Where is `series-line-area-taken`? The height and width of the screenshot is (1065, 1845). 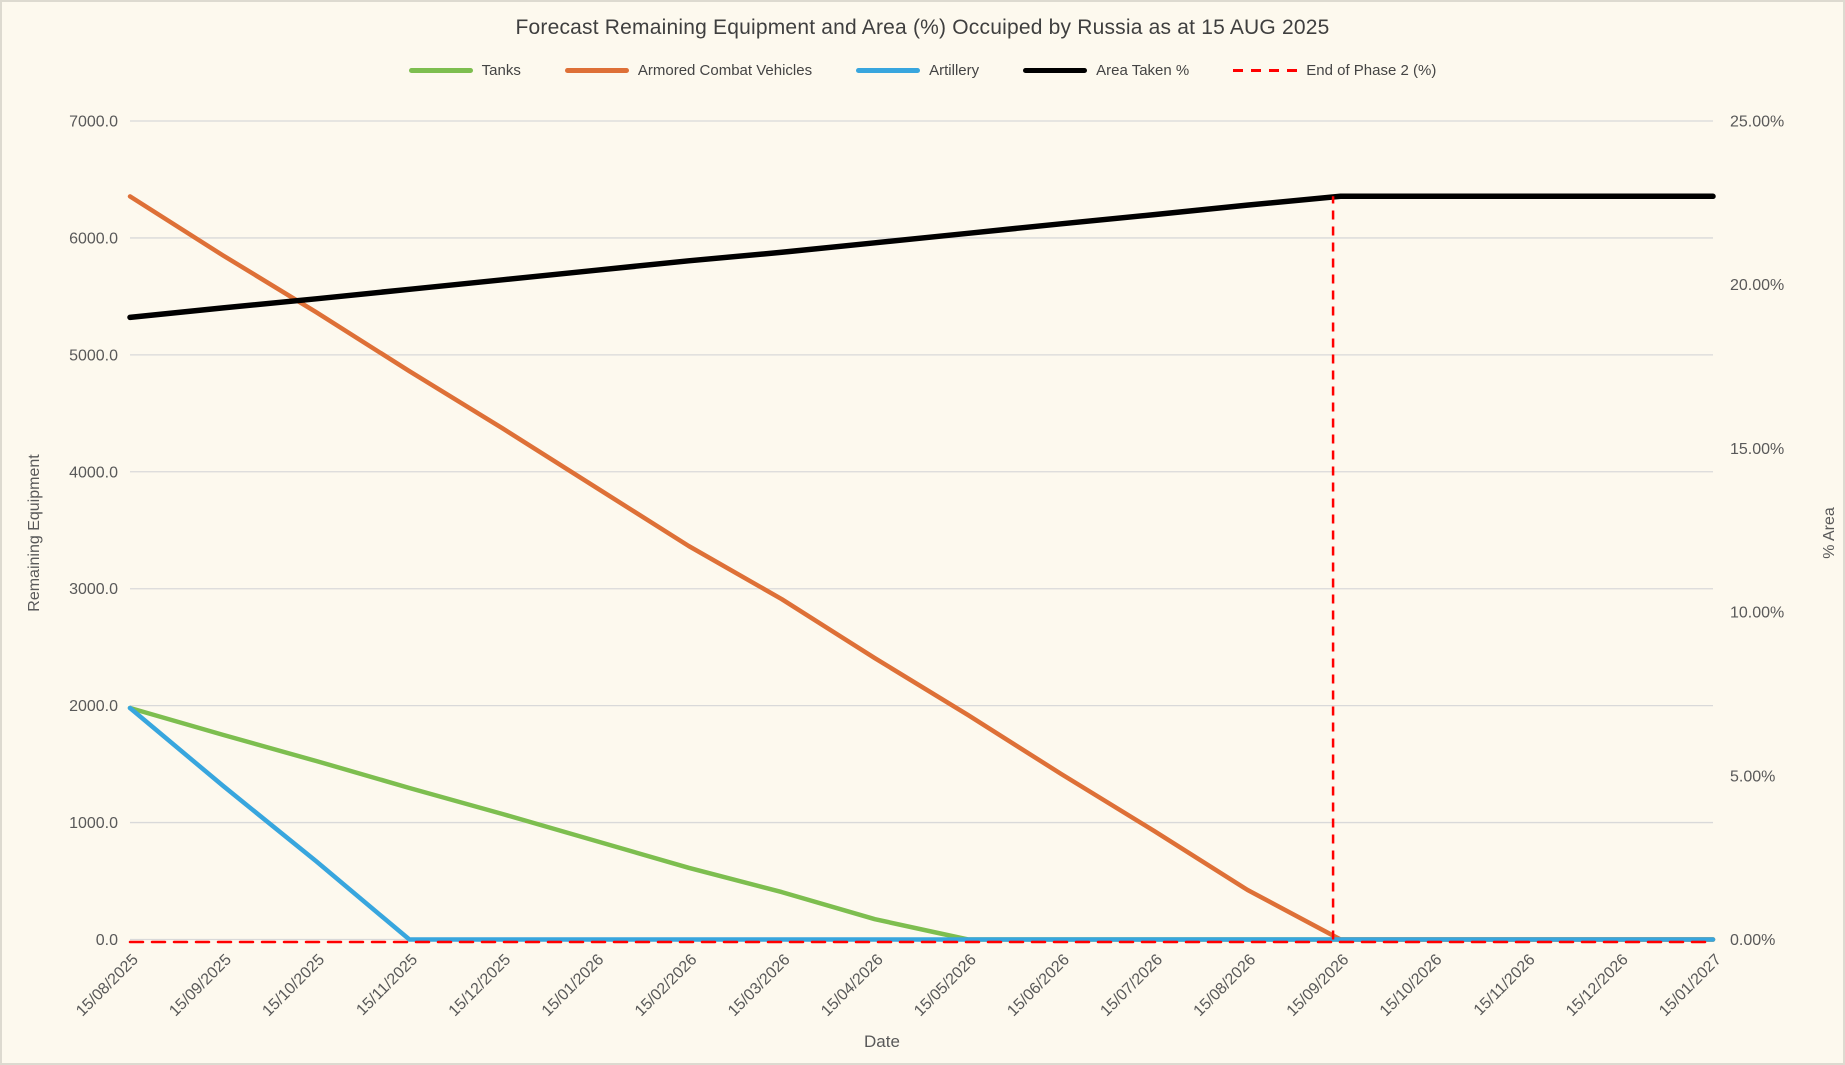 series-line-area-taken is located at coordinates (921, 257).